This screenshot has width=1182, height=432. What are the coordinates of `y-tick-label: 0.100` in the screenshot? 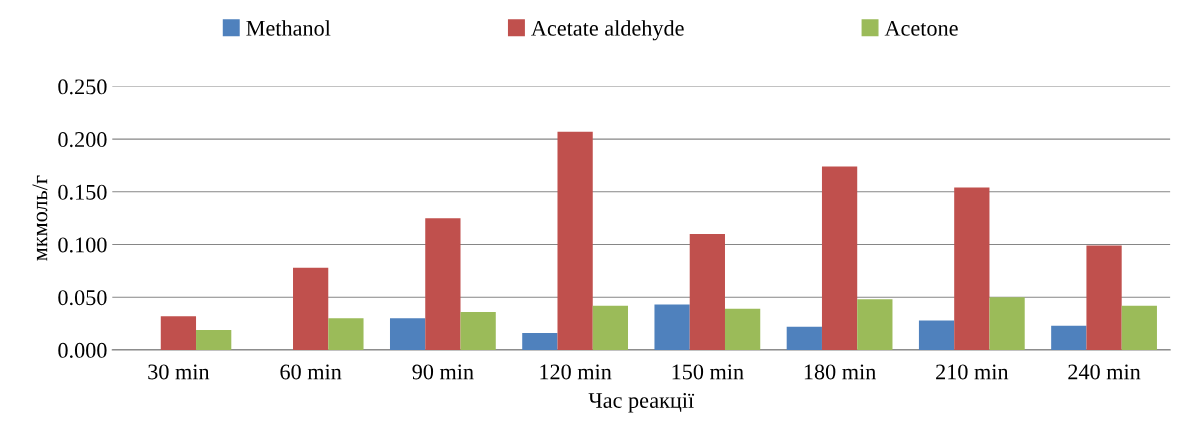 It's located at (82, 245).